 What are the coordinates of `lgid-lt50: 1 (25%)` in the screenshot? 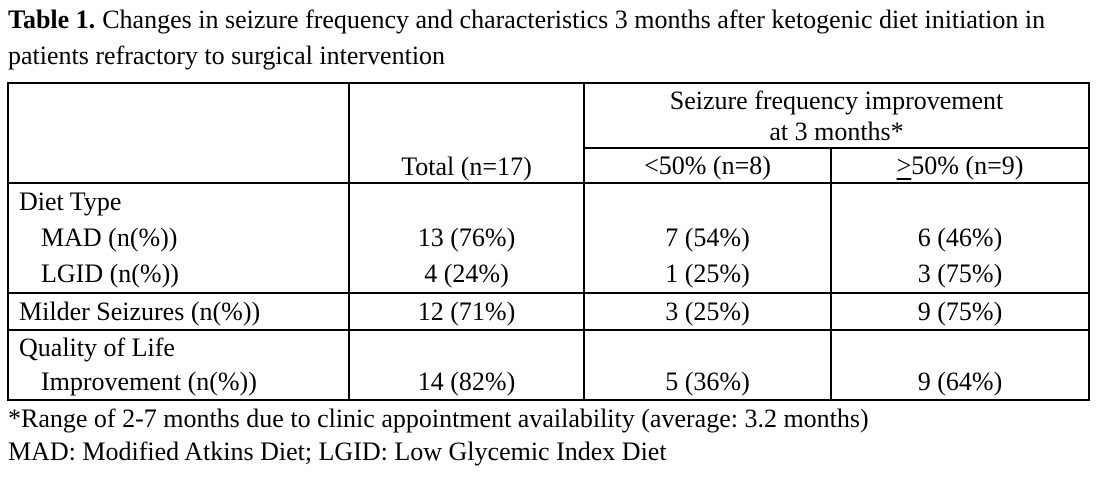 It's located at (707, 273).